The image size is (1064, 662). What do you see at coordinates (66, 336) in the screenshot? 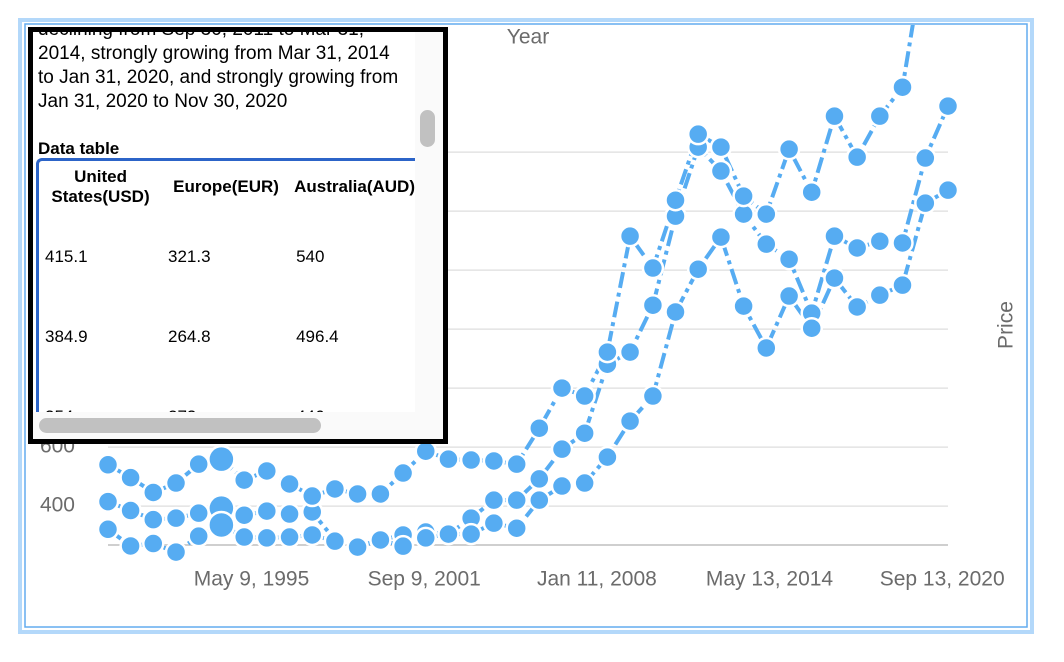
I see `table-cell: 384.9` at bounding box center [66, 336].